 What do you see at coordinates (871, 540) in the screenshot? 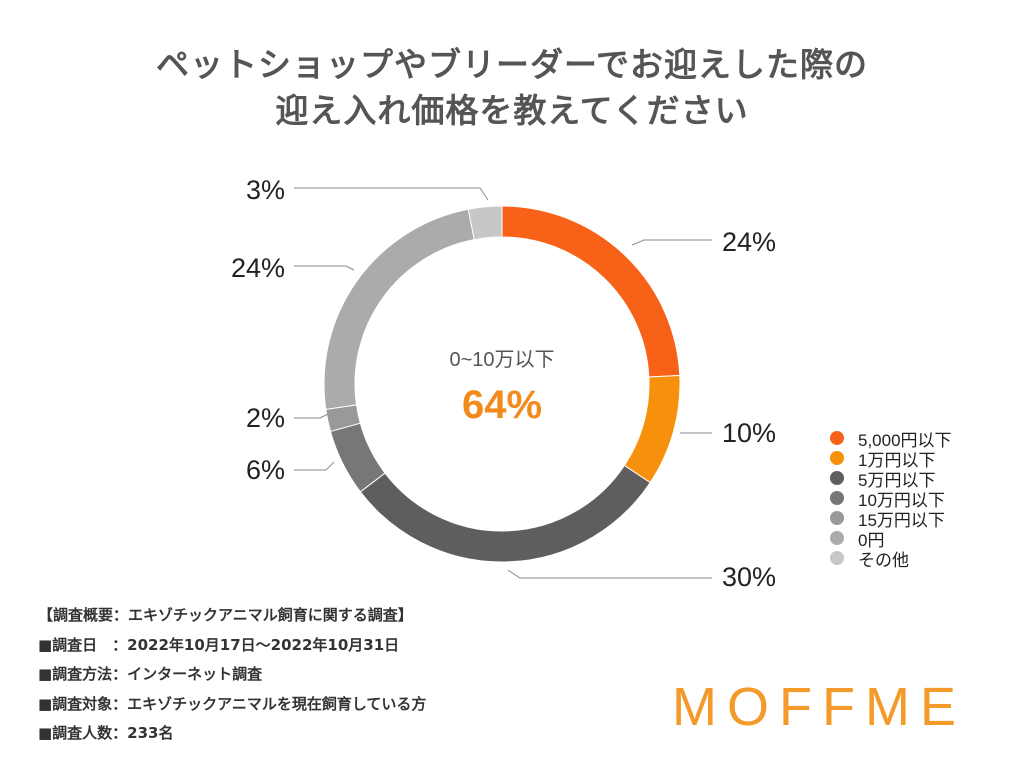
I see `legend-label-6: 0円` at bounding box center [871, 540].